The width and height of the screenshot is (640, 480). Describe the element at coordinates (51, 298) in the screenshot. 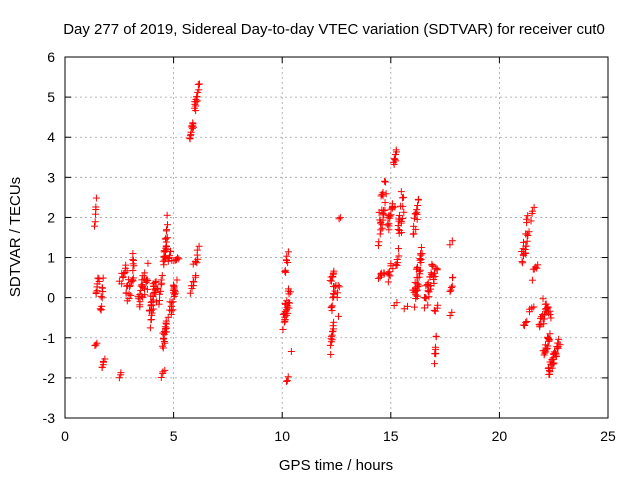

I see `y-tick-label: 0` at that location.